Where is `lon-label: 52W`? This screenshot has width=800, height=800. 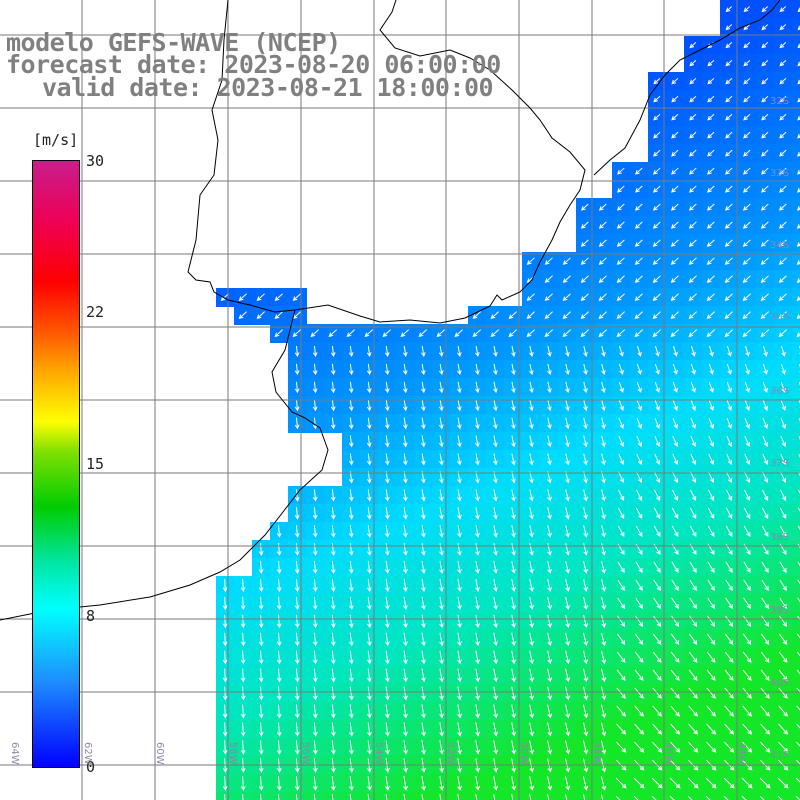
lon-label: 52W is located at coordinates (450, 753).